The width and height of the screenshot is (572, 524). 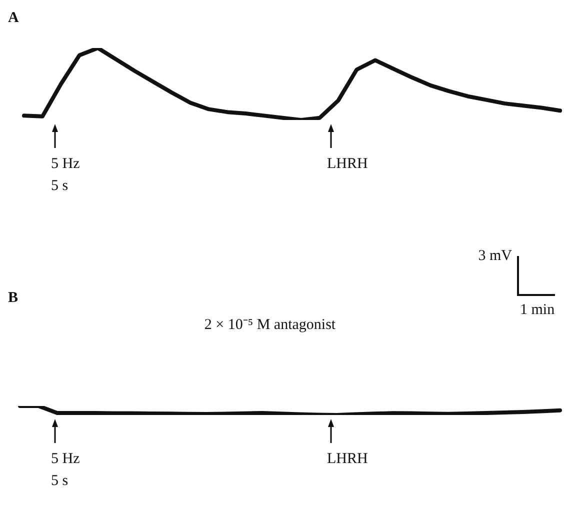 I want to click on text: 1 min, so click(x=537, y=310).